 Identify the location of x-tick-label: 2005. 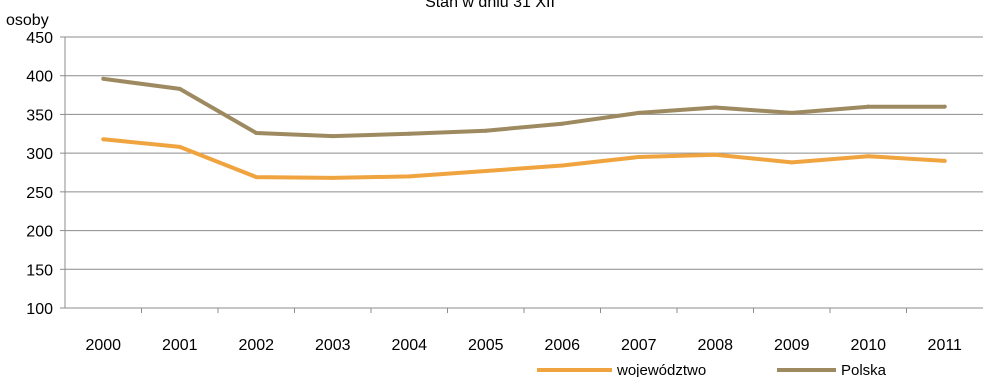
(486, 345).